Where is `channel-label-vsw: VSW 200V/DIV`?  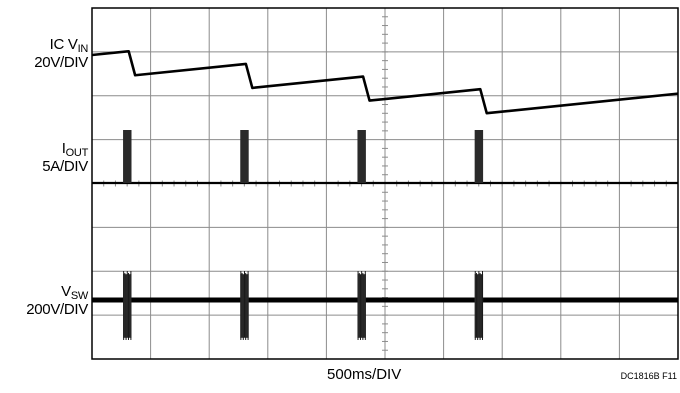 channel-label-vsw: VSW 200V/DIV is located at coordinates (57, 301).